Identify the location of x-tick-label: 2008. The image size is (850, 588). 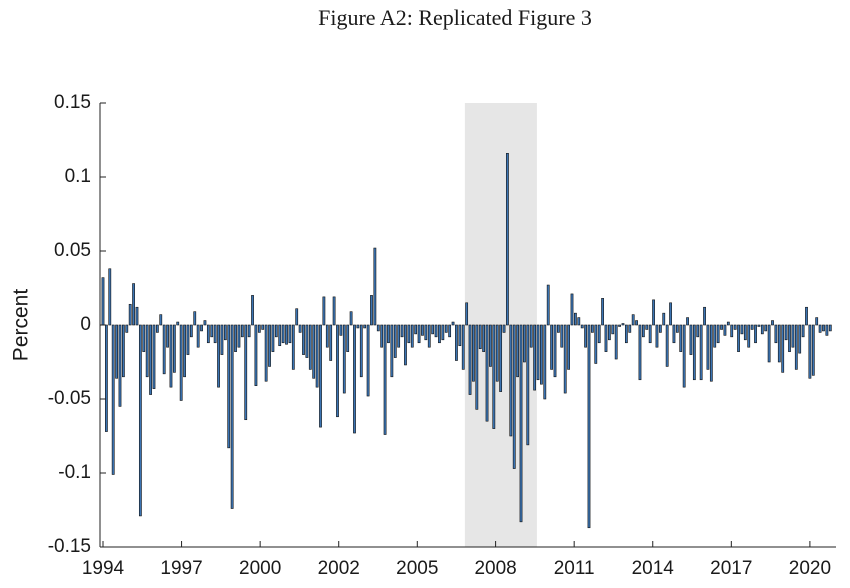
(495, 568).